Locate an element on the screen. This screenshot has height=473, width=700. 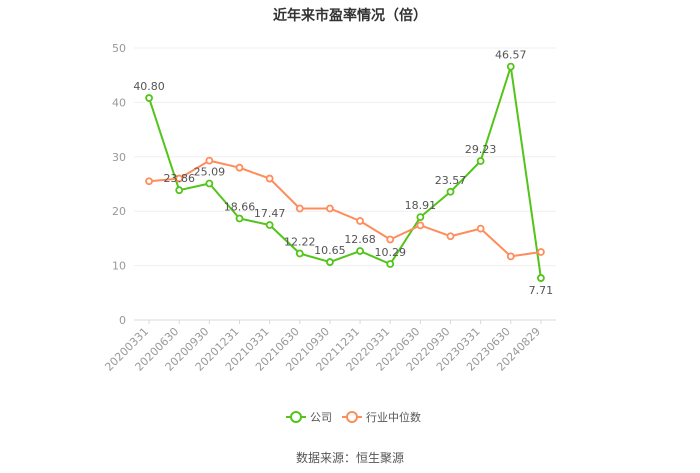
company-label-6: 10.65 is located at coordinates (330, 250).